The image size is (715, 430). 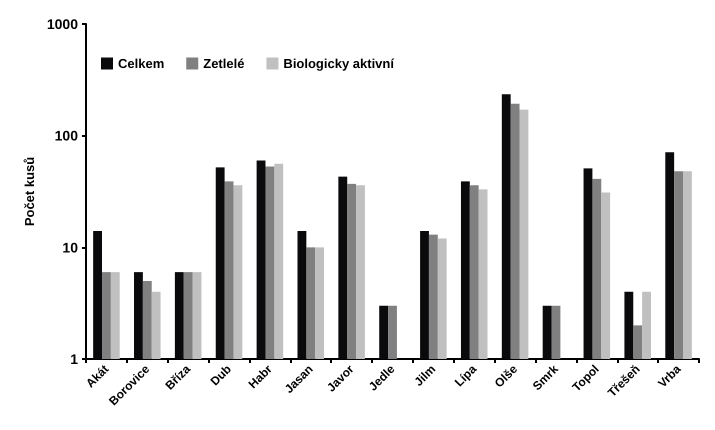 I want to click on y-tick-label: 10, so click(x=70, y=247).